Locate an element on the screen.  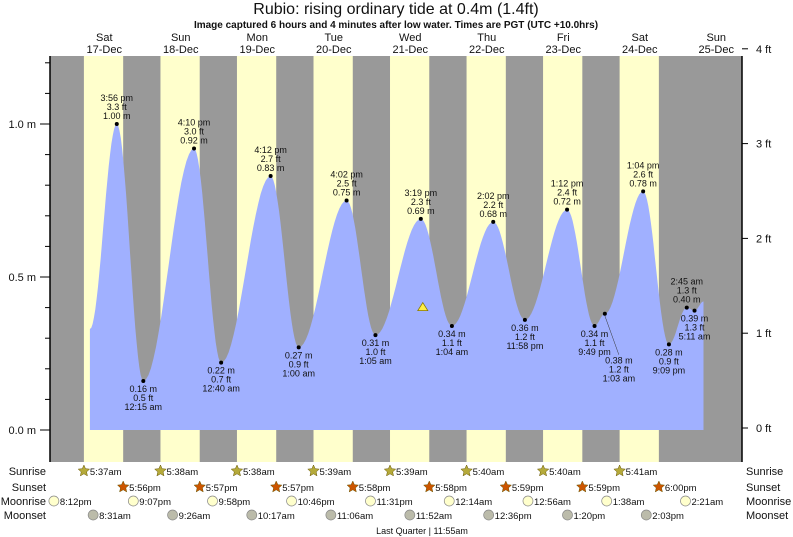
extreme-m-label: 0.16 m is located at coordinates (144, 389).